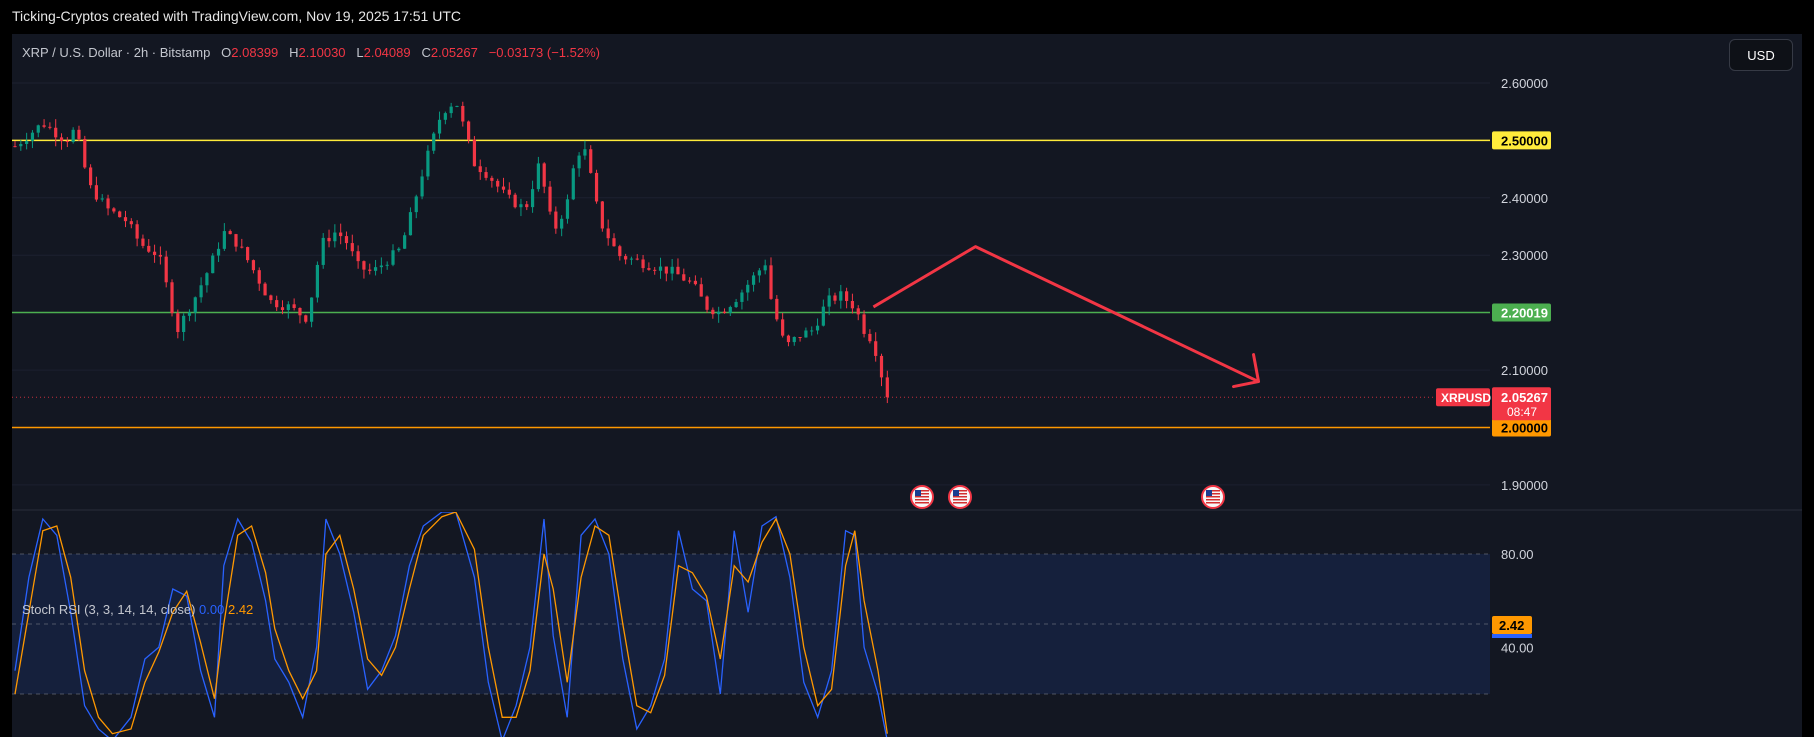  I want to click on stoch-d-badge-bg, so click(1512, 625).